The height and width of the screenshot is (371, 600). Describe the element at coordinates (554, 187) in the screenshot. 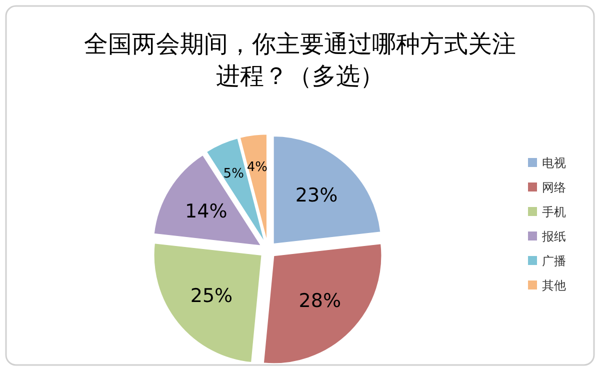

I see `legend-label: 网络` at that location.